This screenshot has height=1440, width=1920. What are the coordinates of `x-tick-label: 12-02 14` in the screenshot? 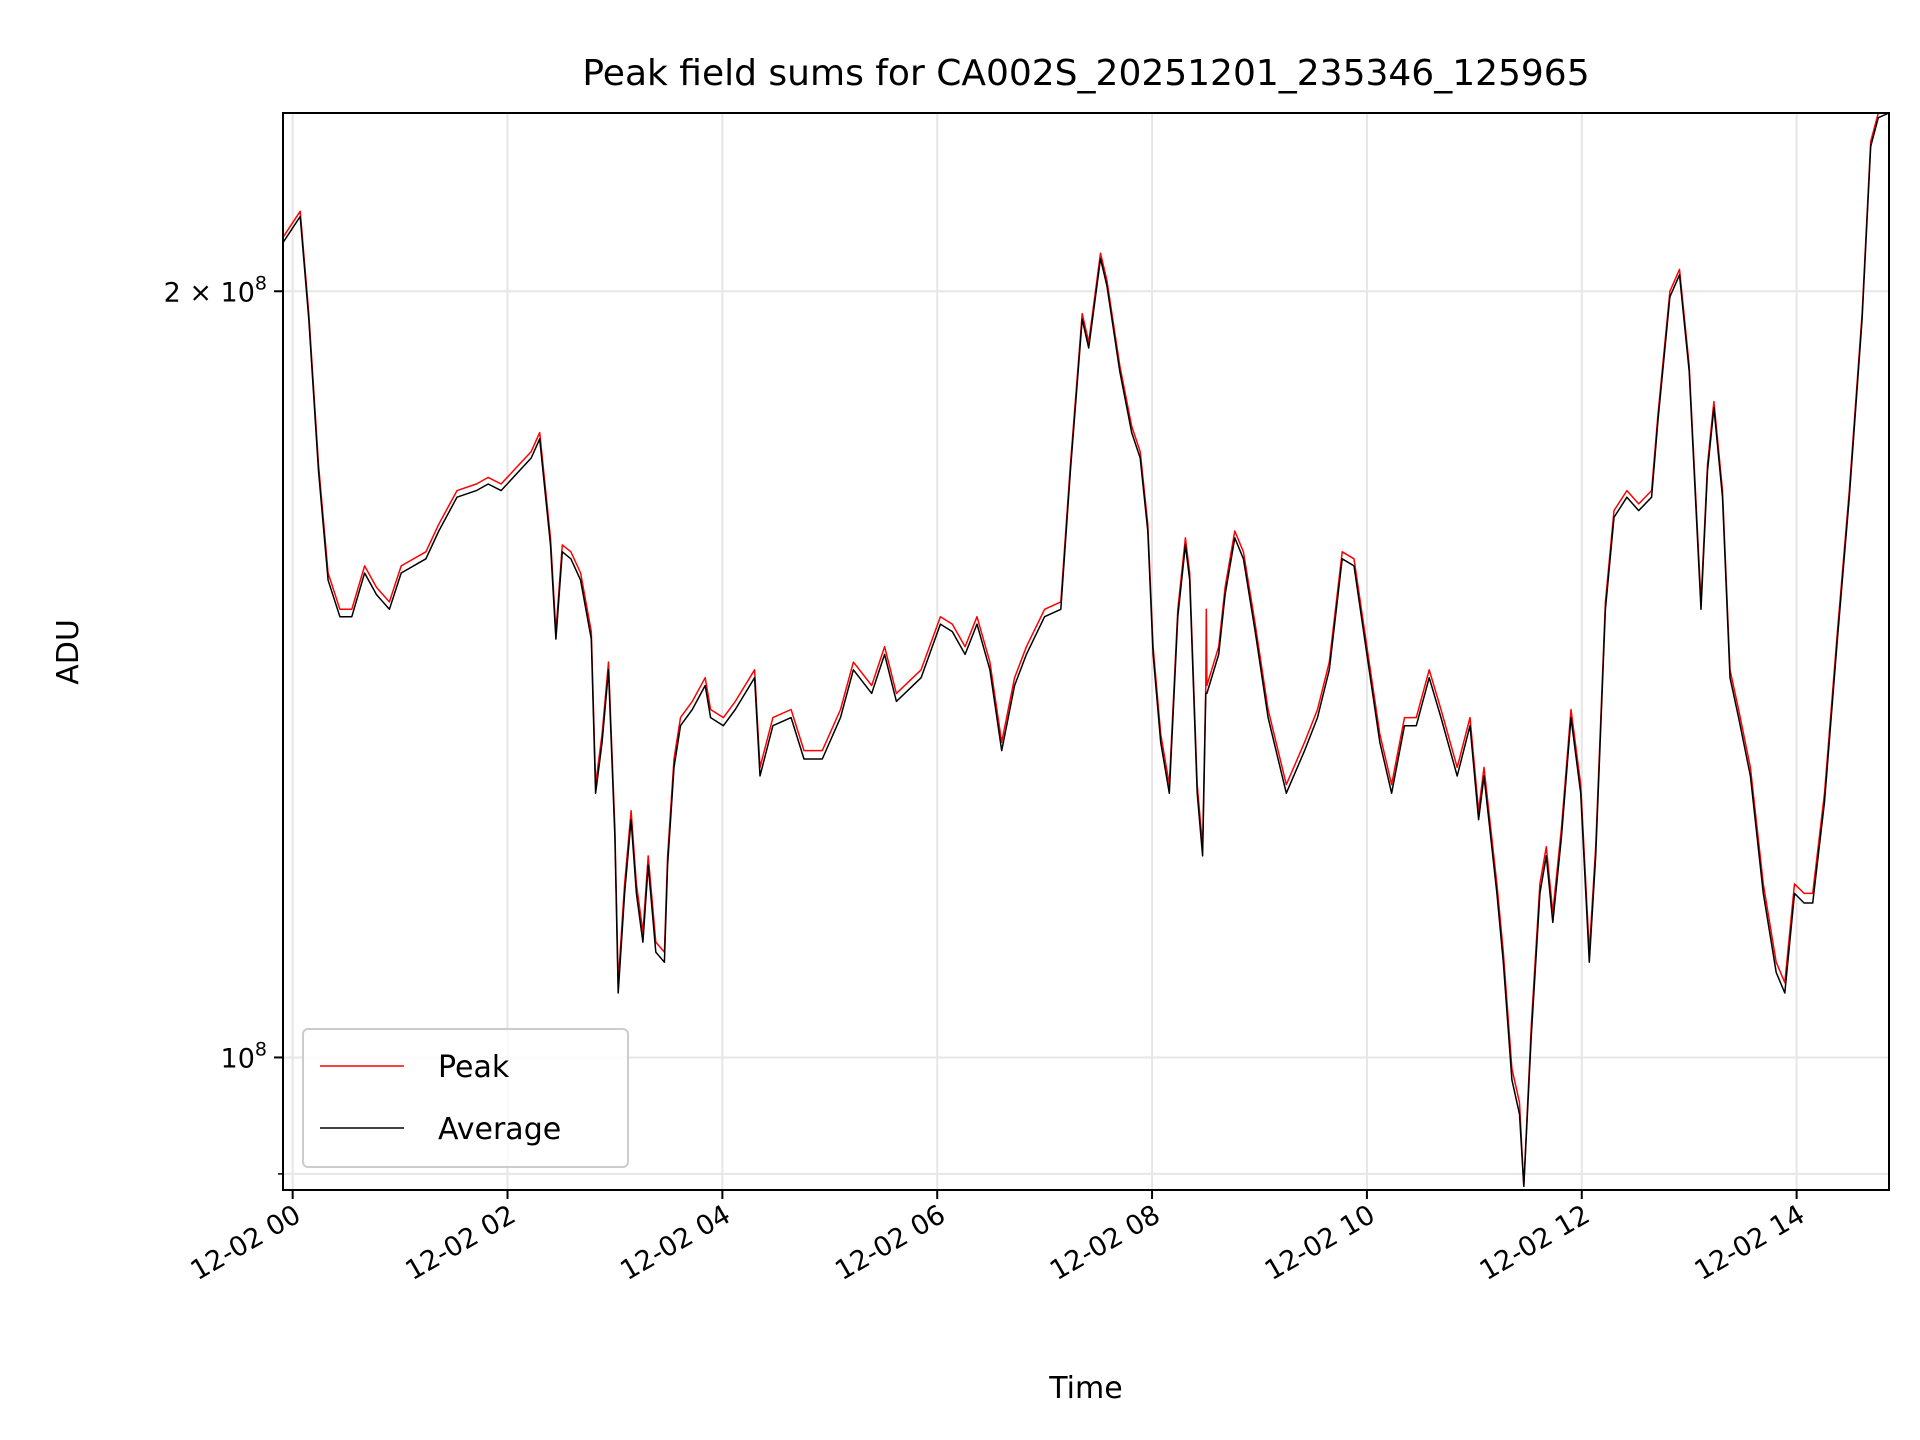 It's located at (1749, 1243).